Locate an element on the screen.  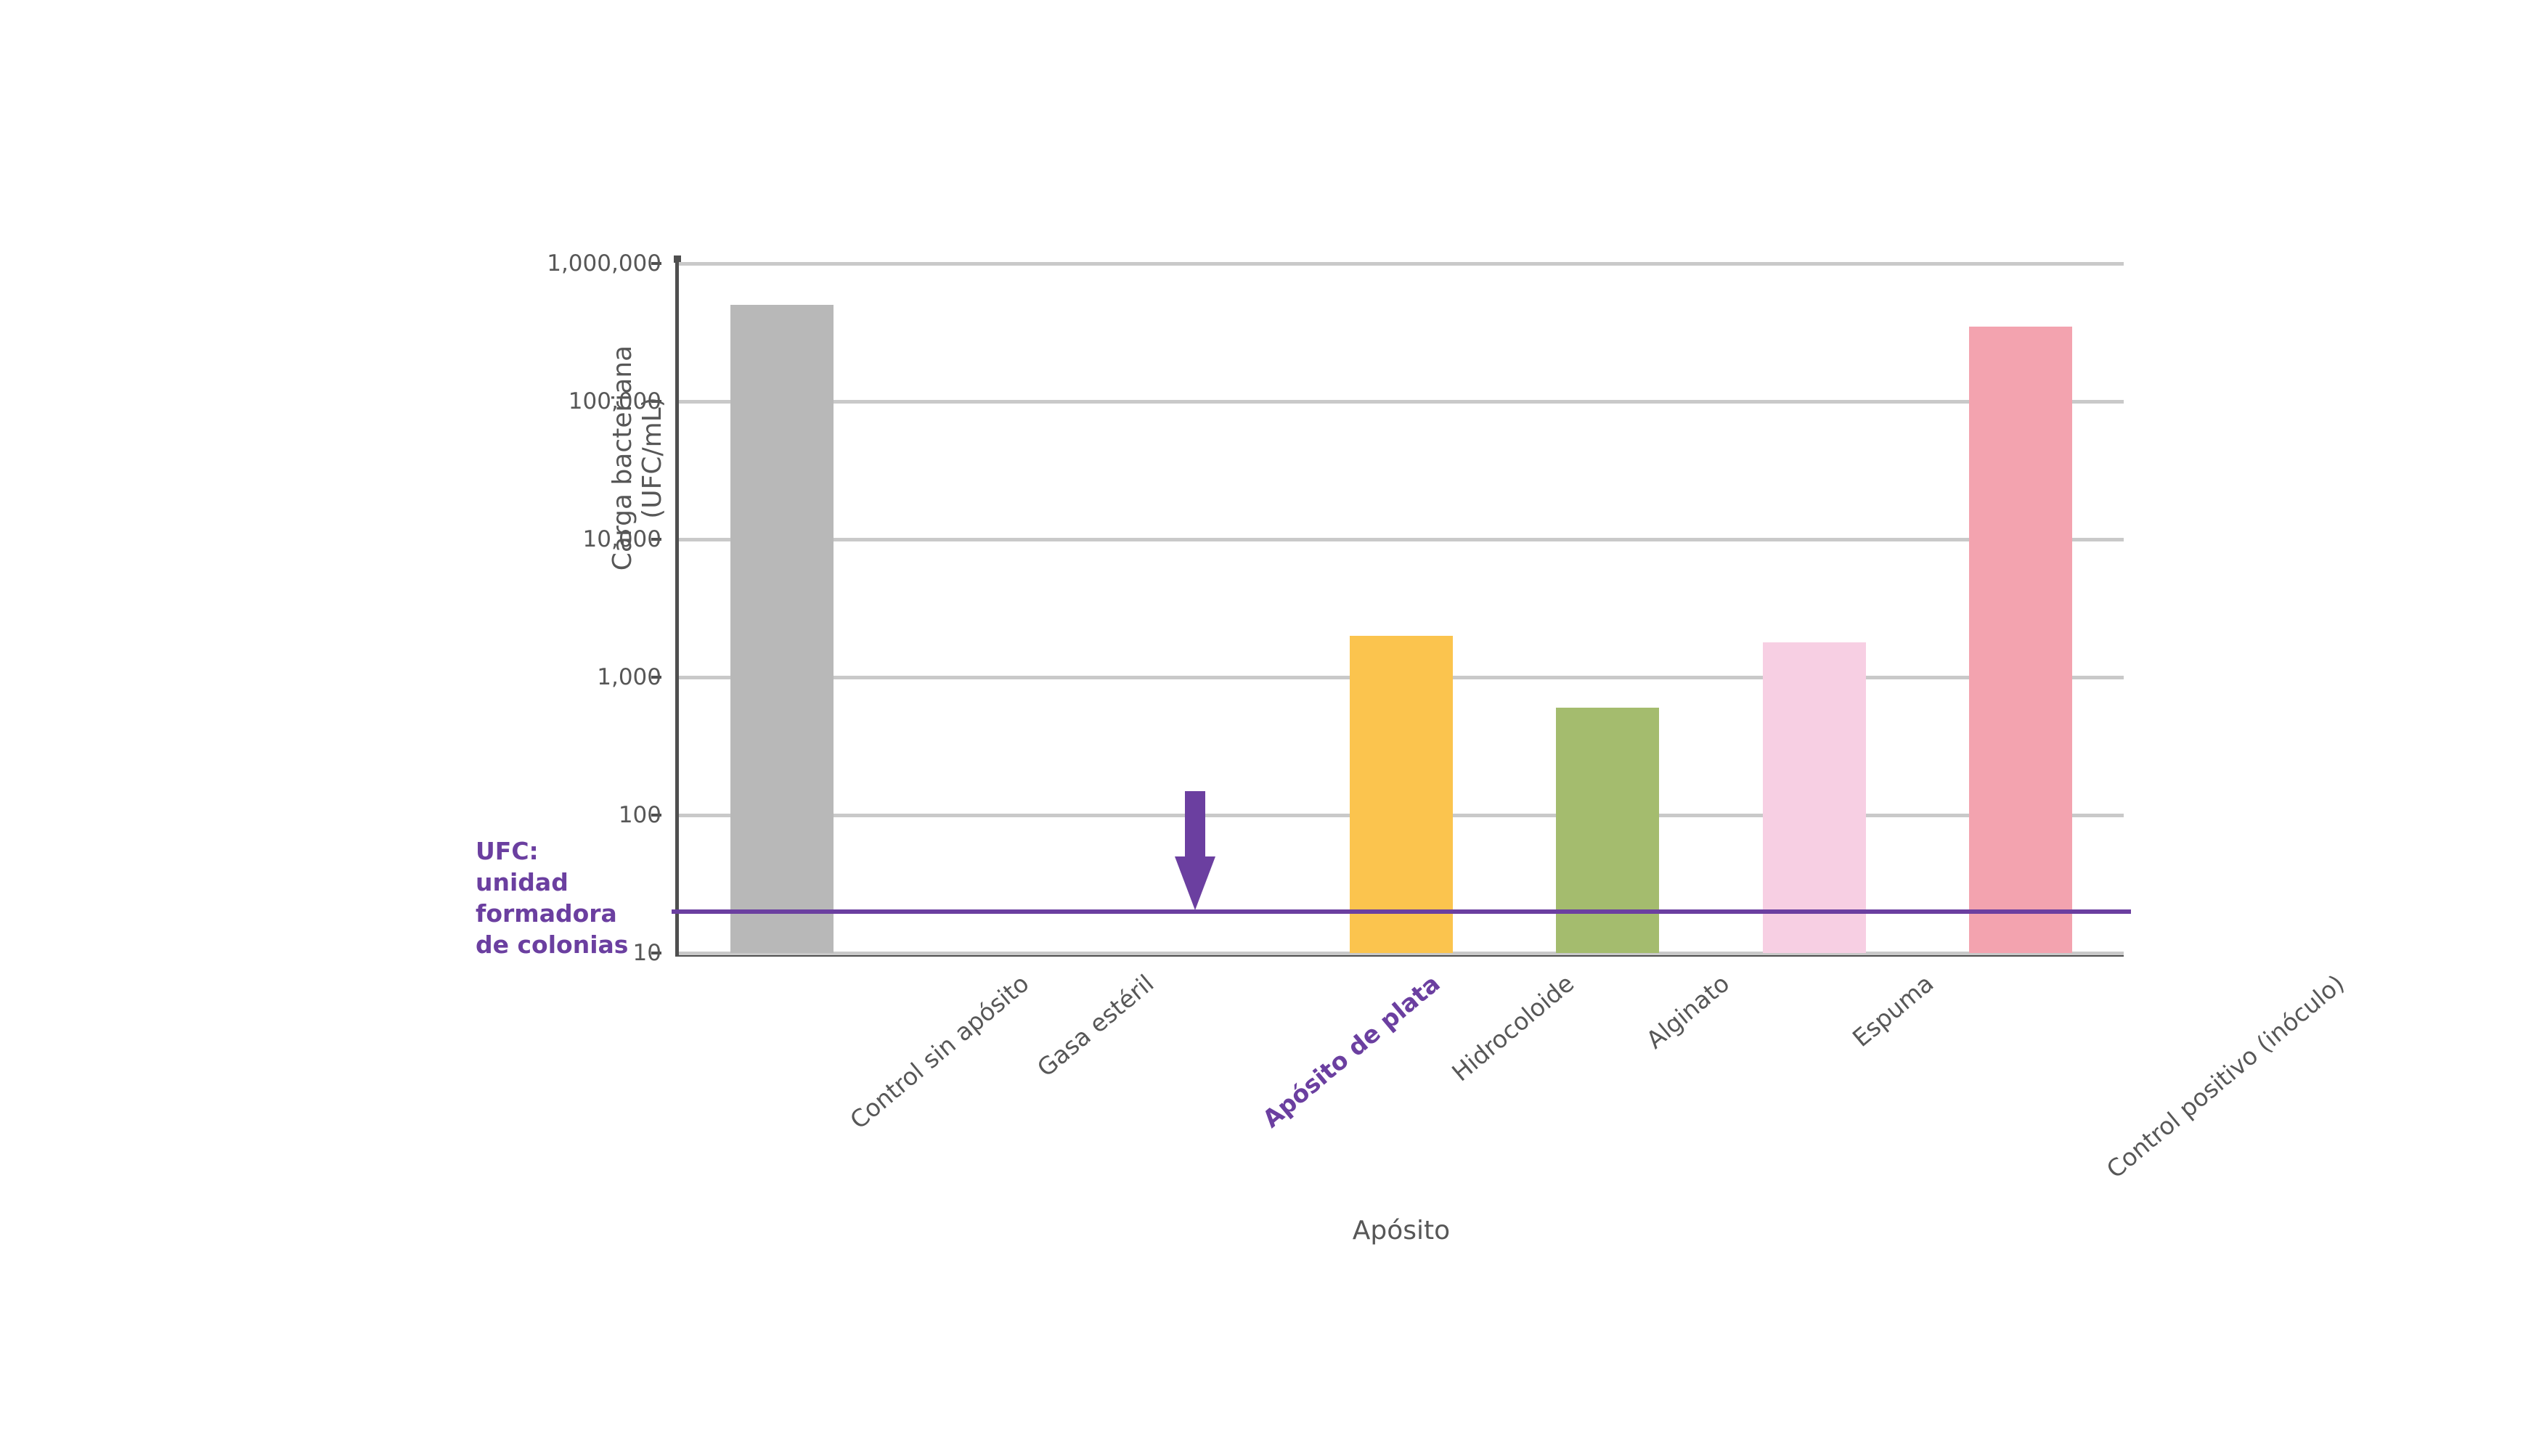
x-tick-label: Alginato is located at coordinates (1688, 1012).